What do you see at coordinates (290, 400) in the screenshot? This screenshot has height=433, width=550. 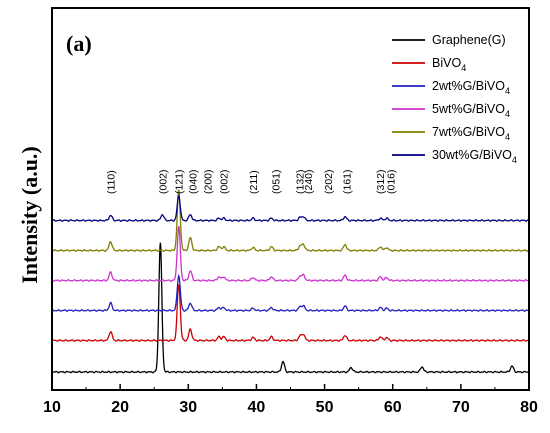 I see `x-axis: 10 20 30 40 50 60 70 80` at bounding box center [290, 400].